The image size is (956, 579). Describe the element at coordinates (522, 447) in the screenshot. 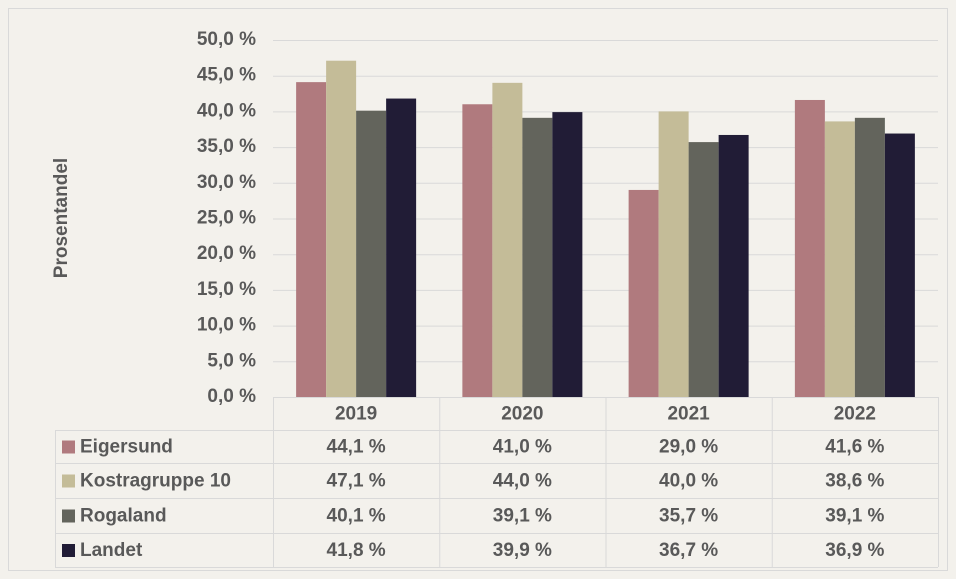

I see `data-label: 41,0 %` at that location.